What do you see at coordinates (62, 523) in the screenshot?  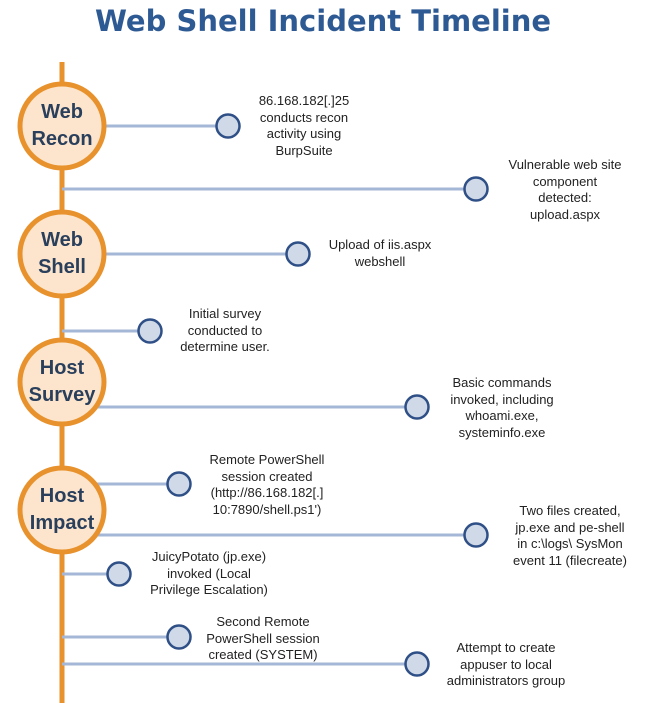 I see `phase-label-line: Impact` at bounding box center [62, 523].